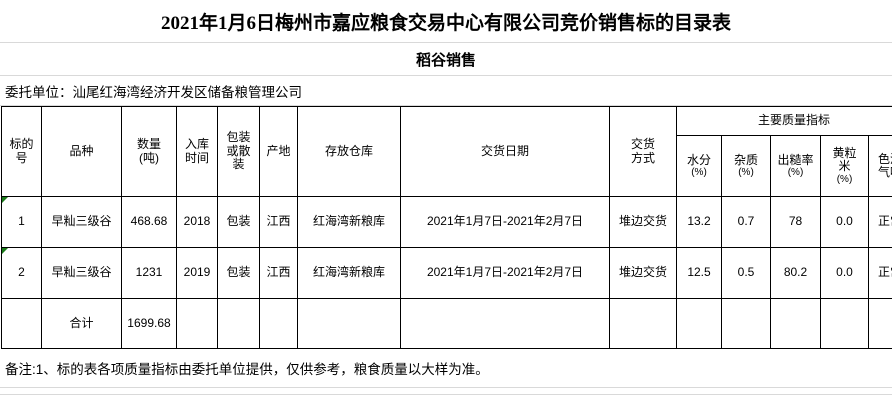 Image resolution: width=892 pixels, height=417 pixels. What do you see at coordinates (698, 159) in the screenshot?
I see `col-header-moisture-label: 水分` at bounding box center [698, 159].